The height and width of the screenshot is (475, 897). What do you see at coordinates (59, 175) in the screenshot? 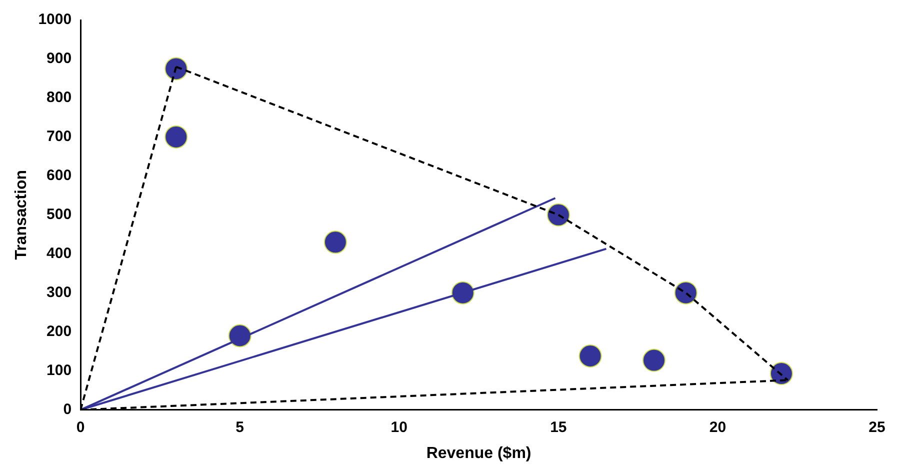
I see `y-tick-label: 600` at bounding box center [59, 175].